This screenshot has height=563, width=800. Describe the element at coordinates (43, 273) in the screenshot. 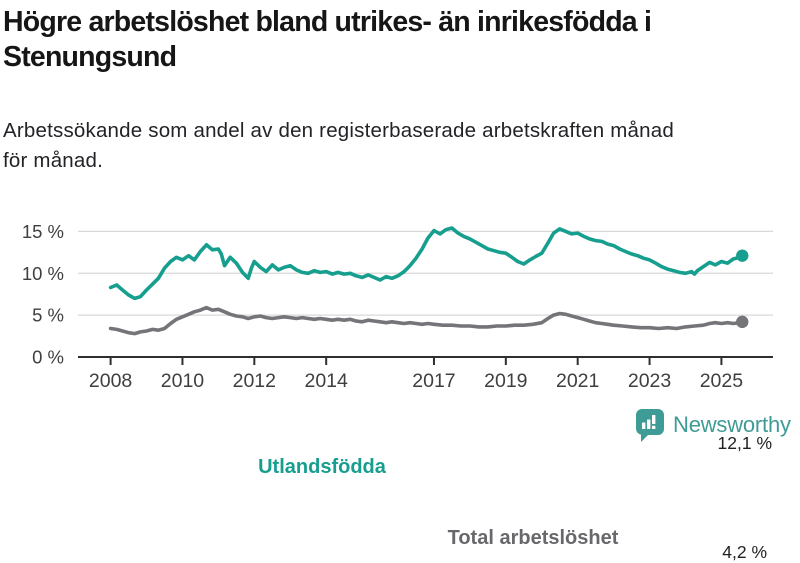

I see `y-axis-tick-label: 10 %` at that location.